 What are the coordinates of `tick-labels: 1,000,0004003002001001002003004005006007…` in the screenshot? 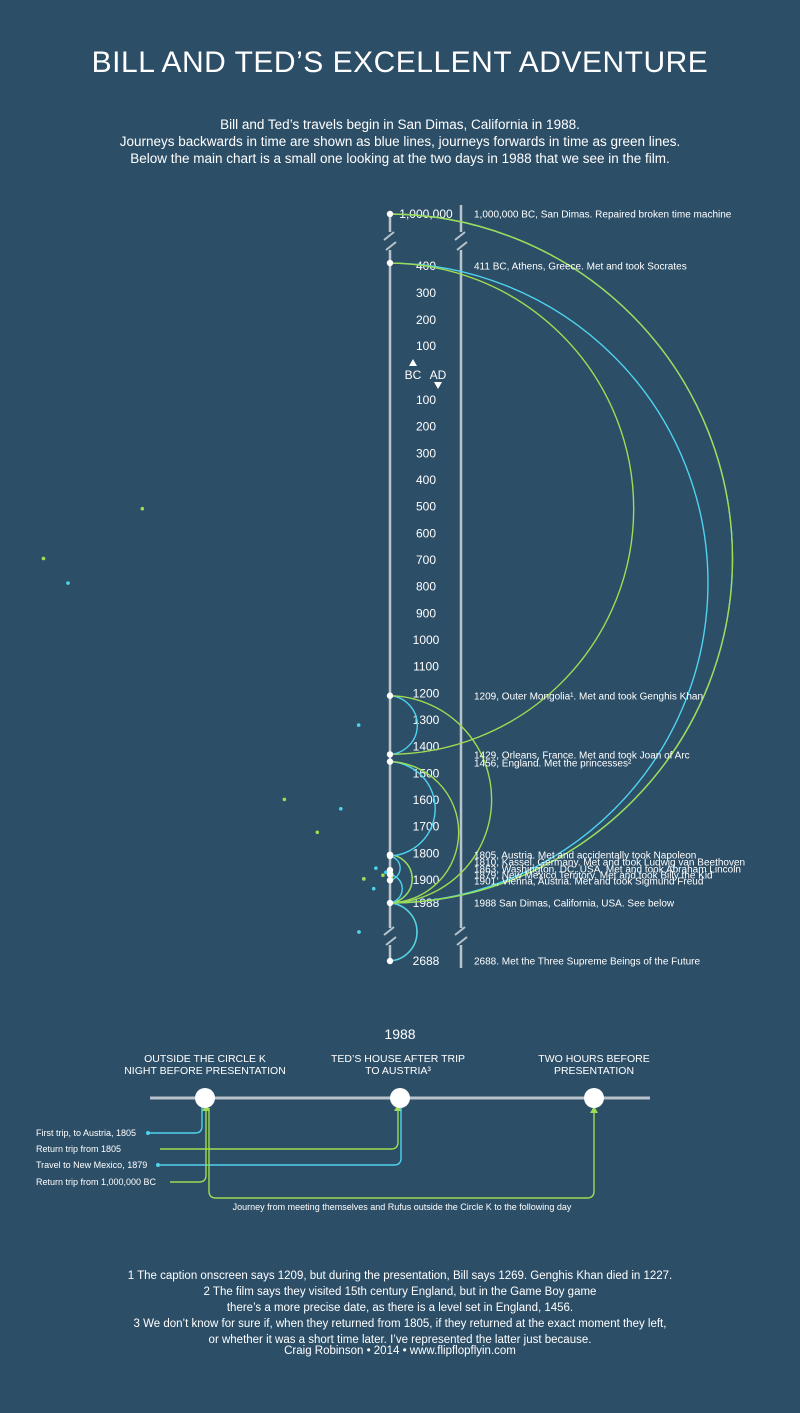 It's located at (426, 587).